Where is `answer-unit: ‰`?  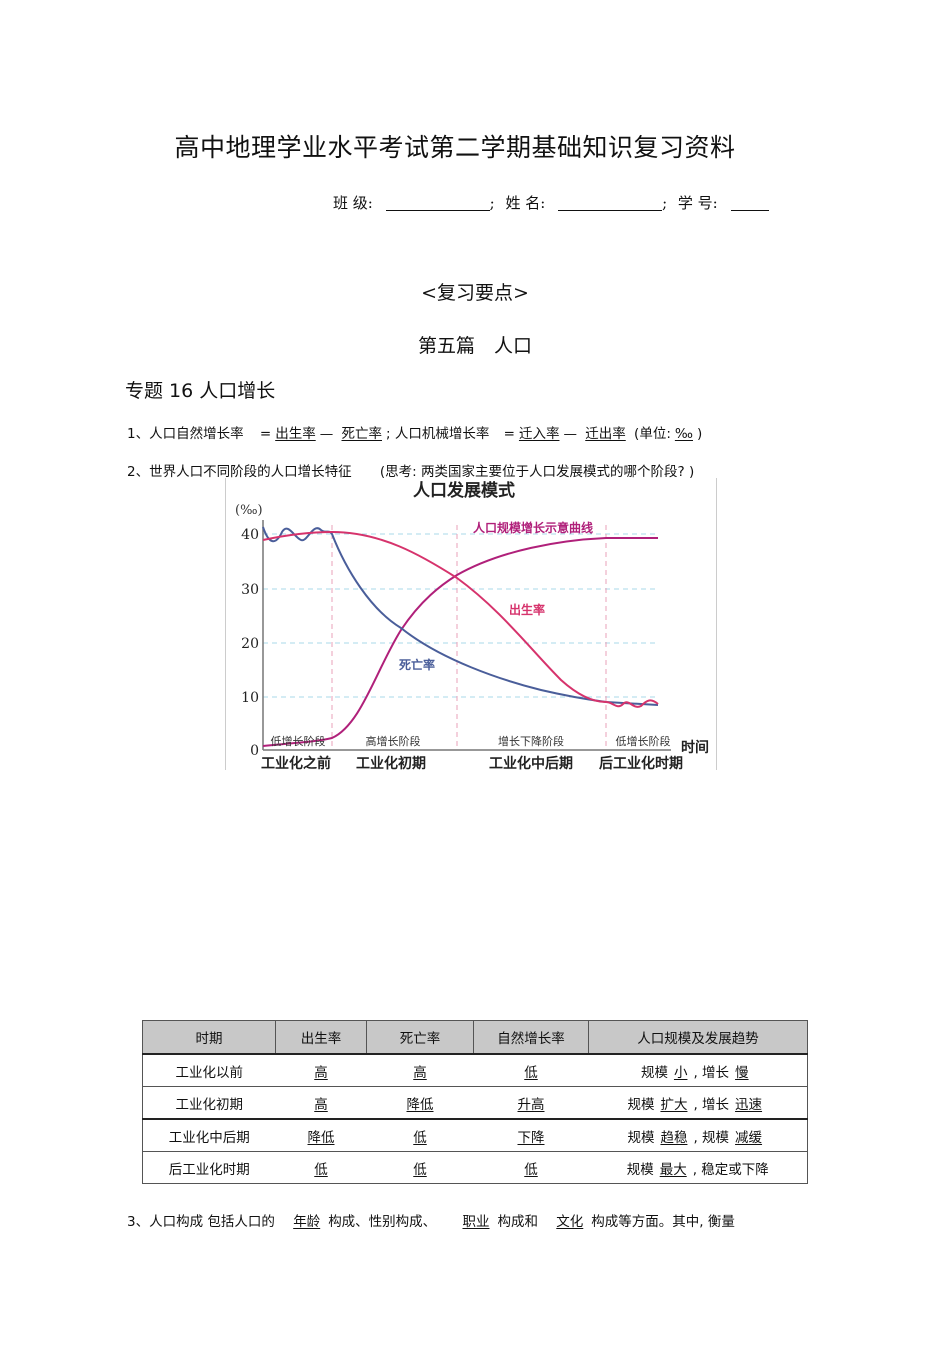 answer-unit: ‰ is located at coordinates (683, 434).